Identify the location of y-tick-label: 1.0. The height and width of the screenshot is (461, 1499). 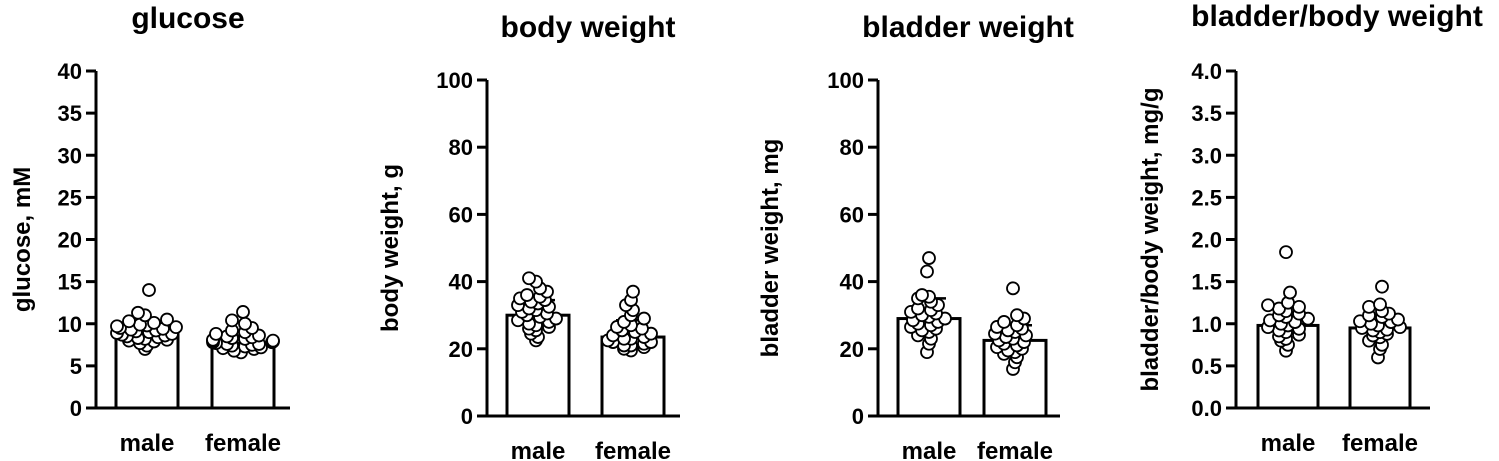
(1206, 324).